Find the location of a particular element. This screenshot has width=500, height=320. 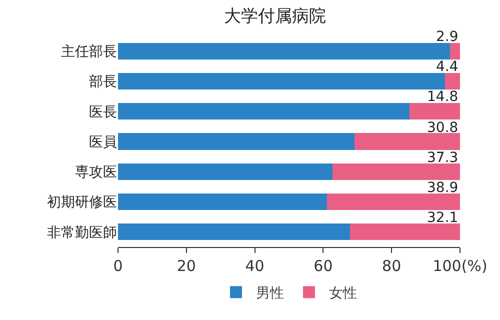

y-tick-label: 医員 is located at coordinates (103, 142).